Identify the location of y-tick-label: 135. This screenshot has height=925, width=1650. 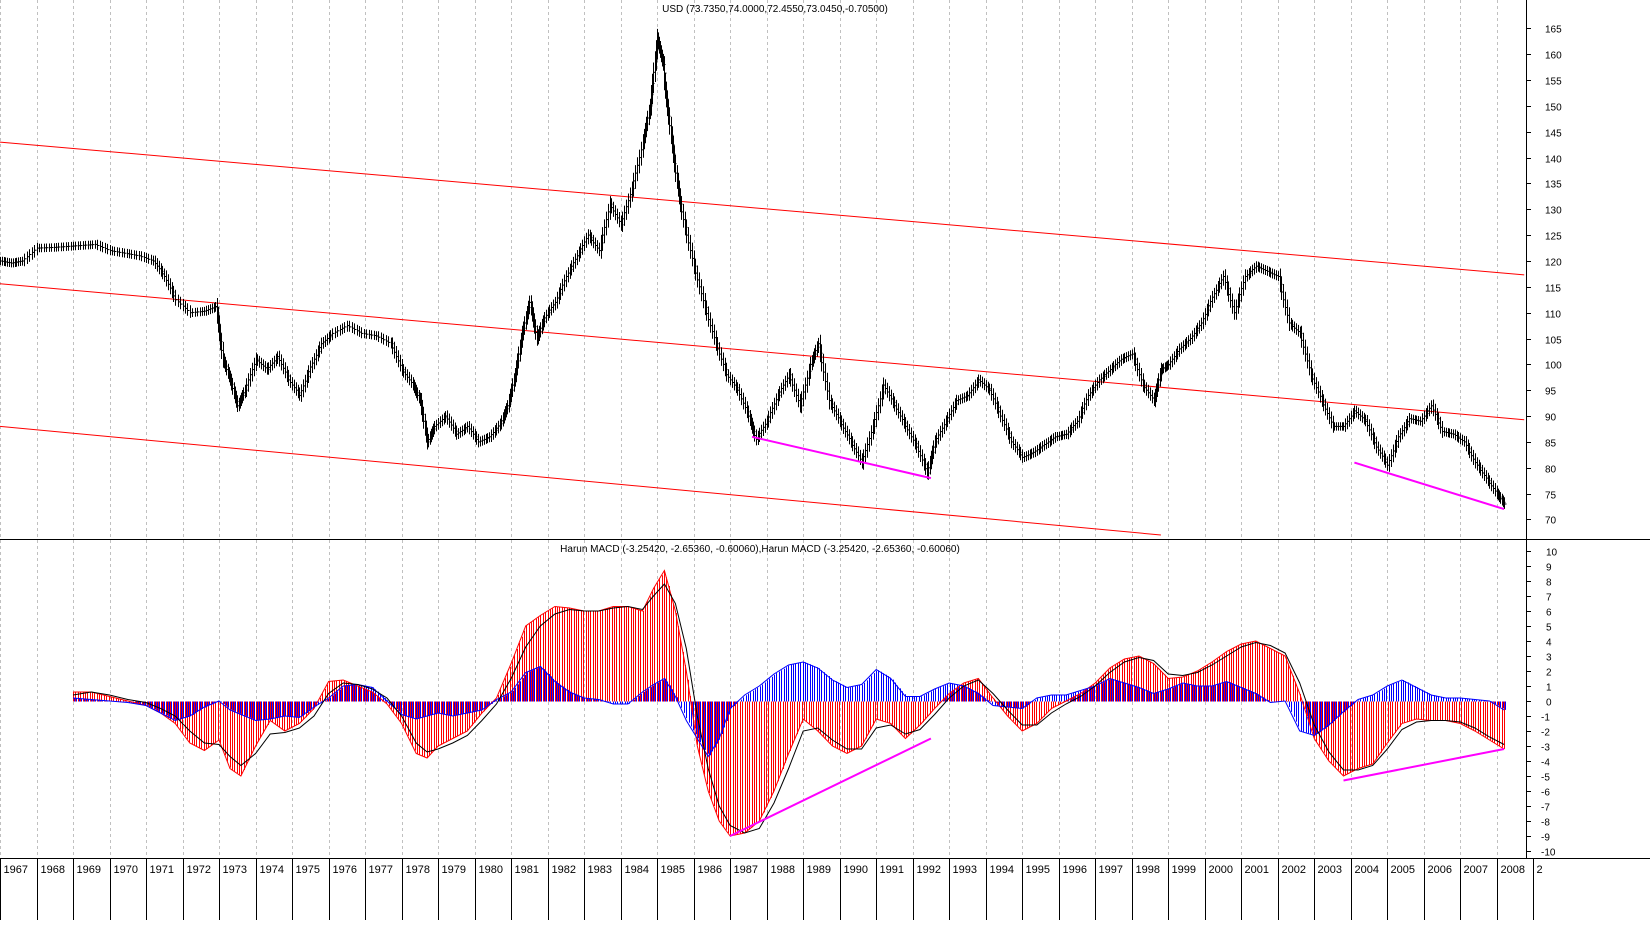
(1553, 185).